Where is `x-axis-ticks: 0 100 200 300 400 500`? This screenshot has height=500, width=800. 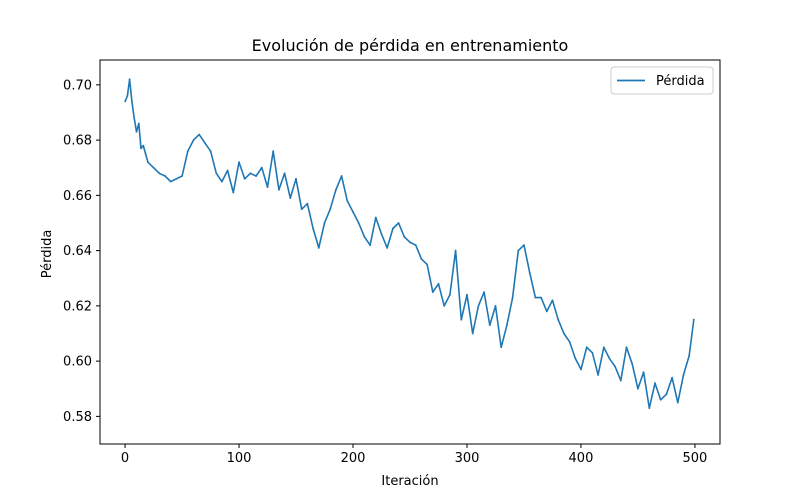
x-axis-ticks: 0 100 200 300 400 500 is located at coordinates (414, 455).